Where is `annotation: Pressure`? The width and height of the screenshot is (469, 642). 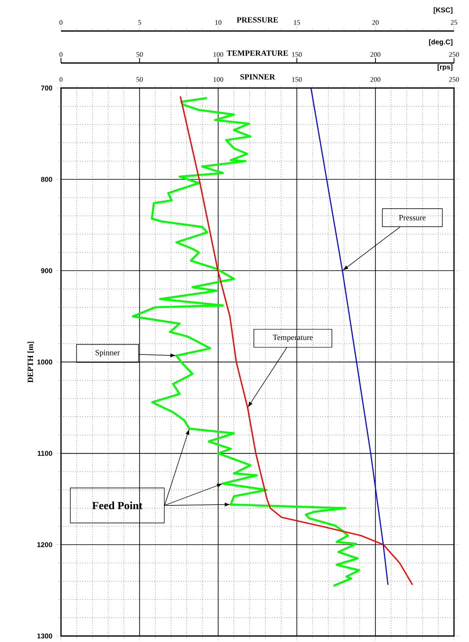
annotation: Pressure is located at coordinates (412, 217).